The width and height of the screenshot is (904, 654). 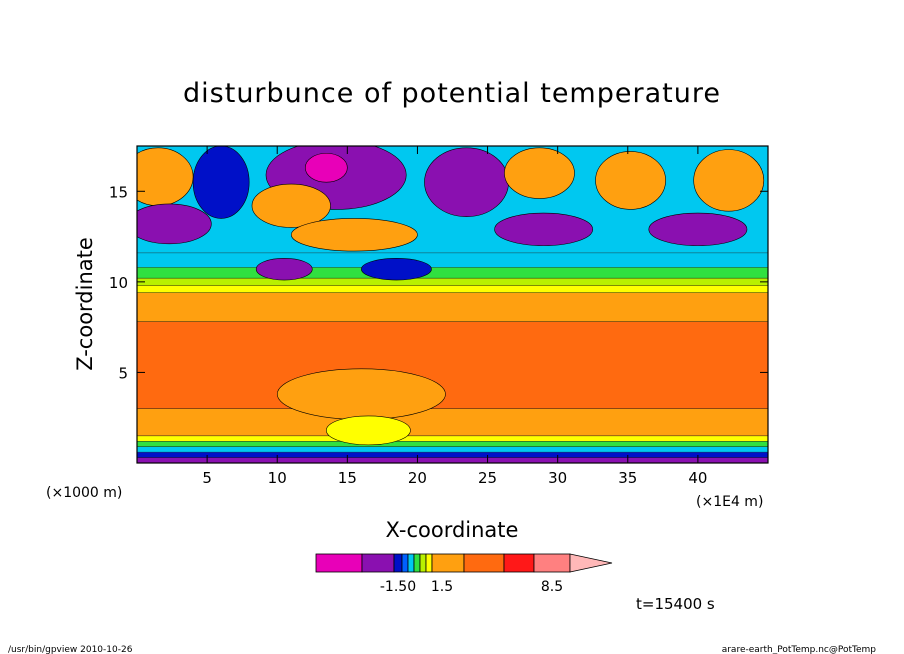 What do you see at coordinates (207, 478) in the screenshot?
I see `x-tick-label: 5` at bounding box center [207, 478].